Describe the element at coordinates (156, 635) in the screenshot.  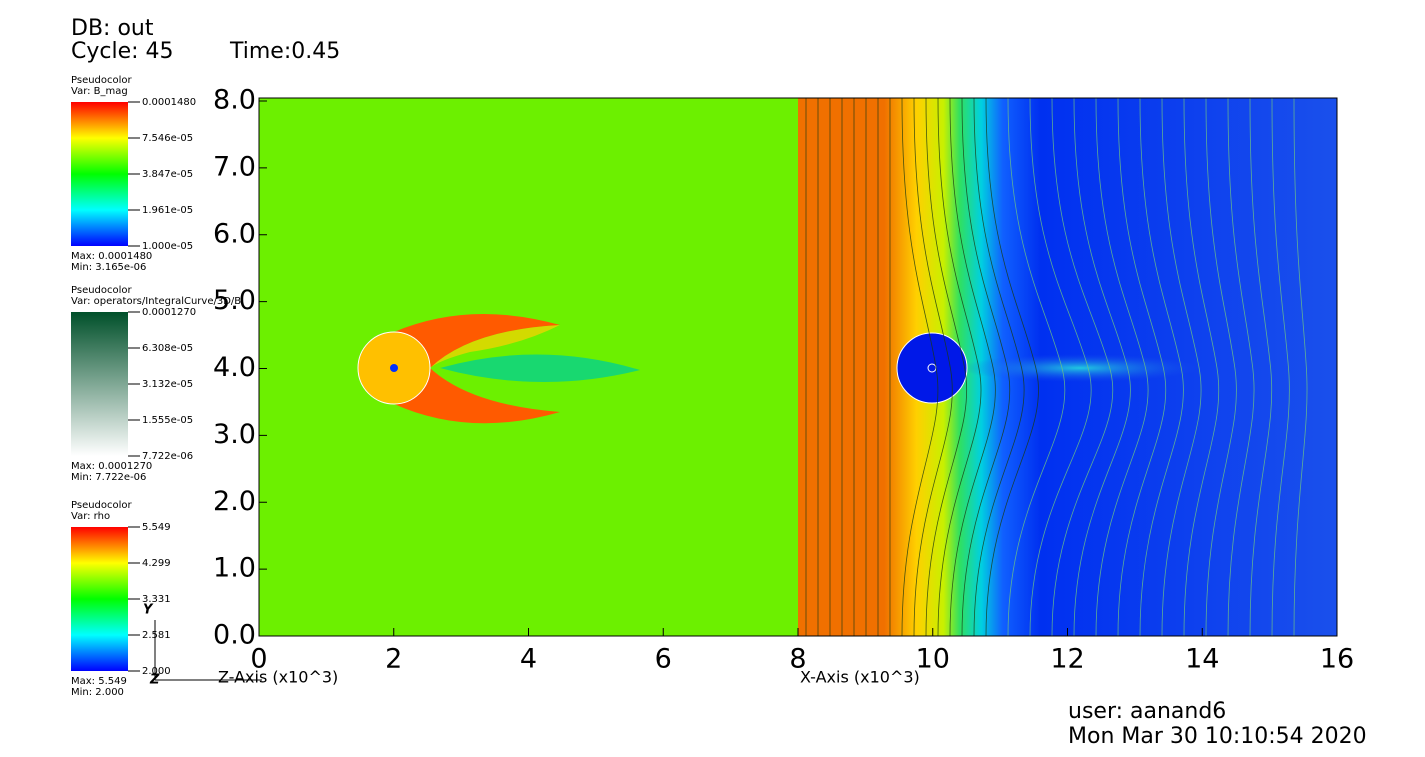
I see `legend-tick-label: 2.581` at that location.